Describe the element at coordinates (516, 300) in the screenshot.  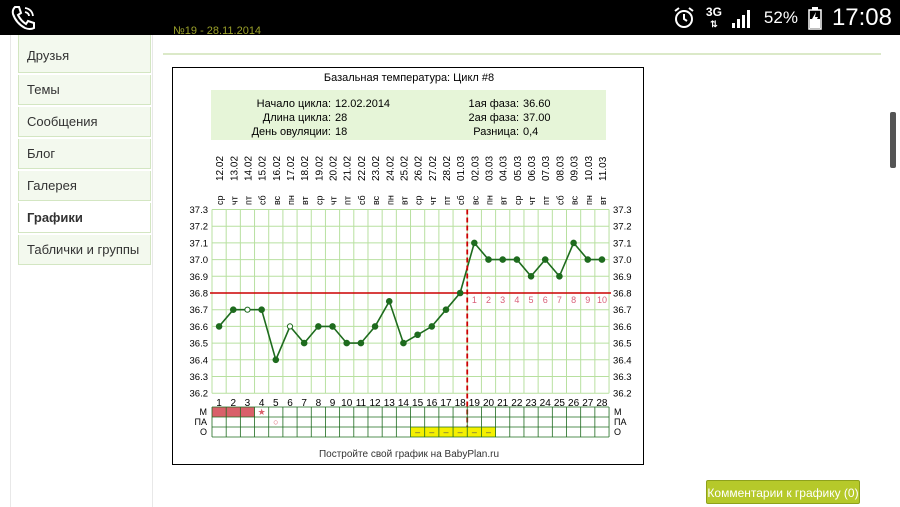
I see `luteal-day-label: 4` at that location.